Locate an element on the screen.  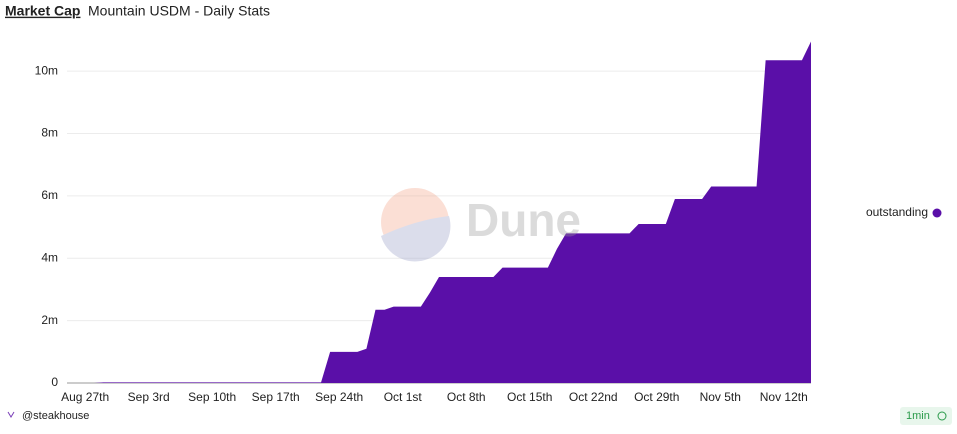
tab: Market Cap is located at coordinates (42, 11).